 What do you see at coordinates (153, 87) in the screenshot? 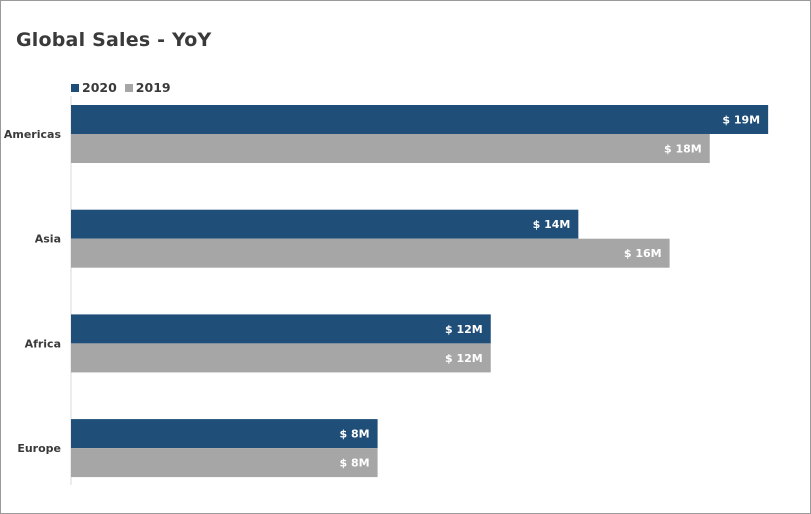
I see `legend-label-2019: 2019` at bounding box center [153, 87].